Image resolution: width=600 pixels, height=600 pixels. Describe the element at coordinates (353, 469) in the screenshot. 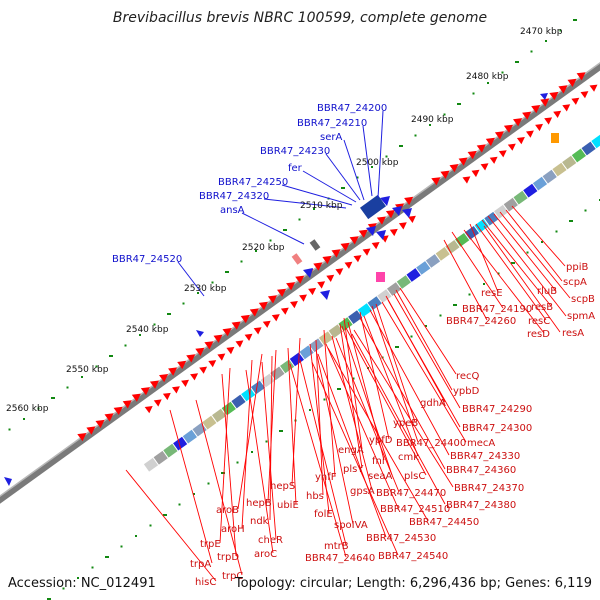

I see `gene-label: plsY` at that location.